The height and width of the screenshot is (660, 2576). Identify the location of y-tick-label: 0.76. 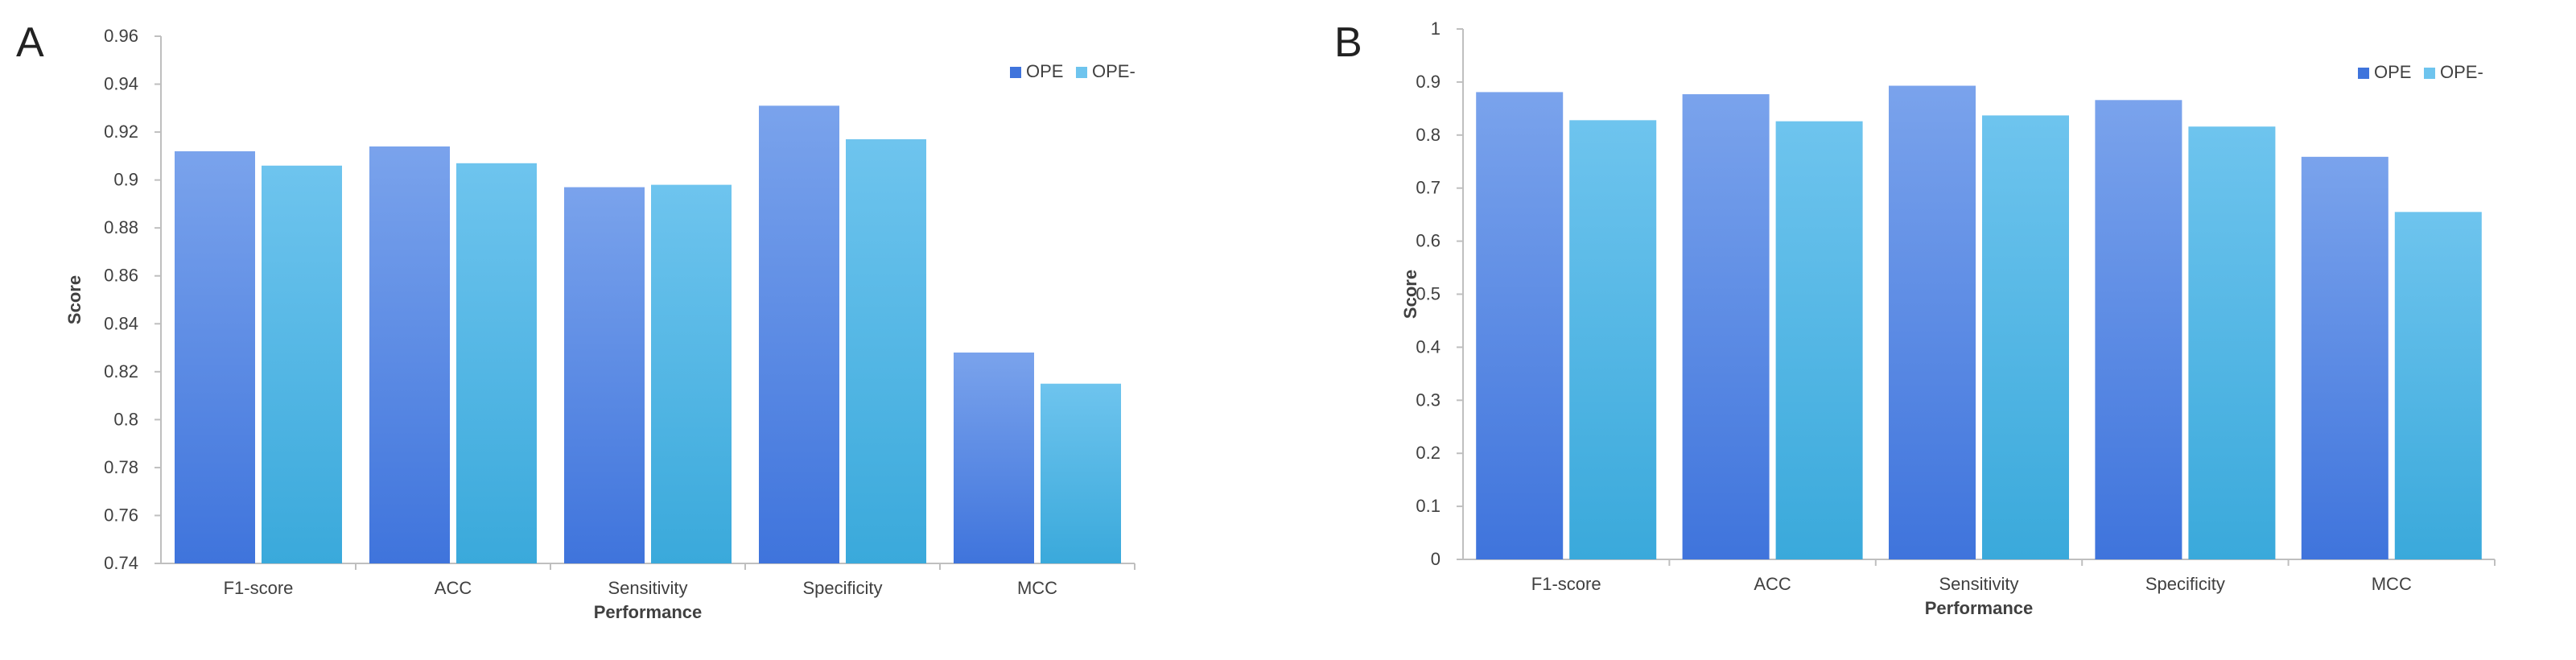
(121, 515).